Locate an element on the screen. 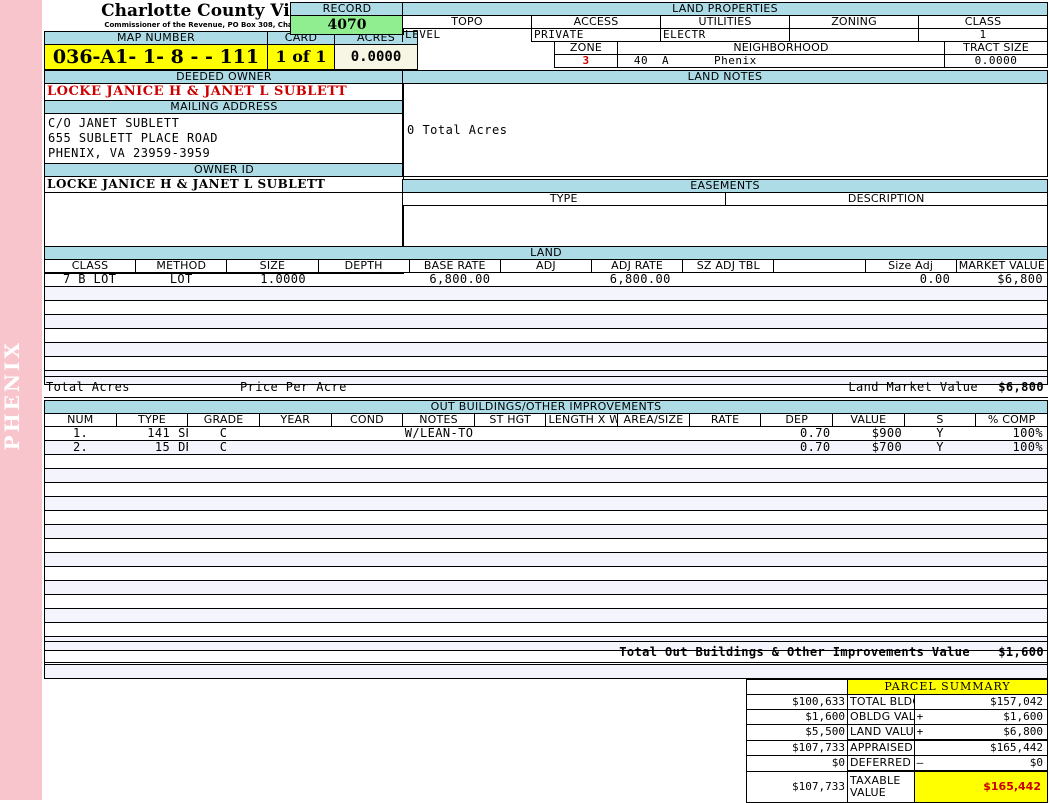 This screenshot has height=803, width=1050. land-notes-value: 0 Total Acres is located at coordinates (725, 130).